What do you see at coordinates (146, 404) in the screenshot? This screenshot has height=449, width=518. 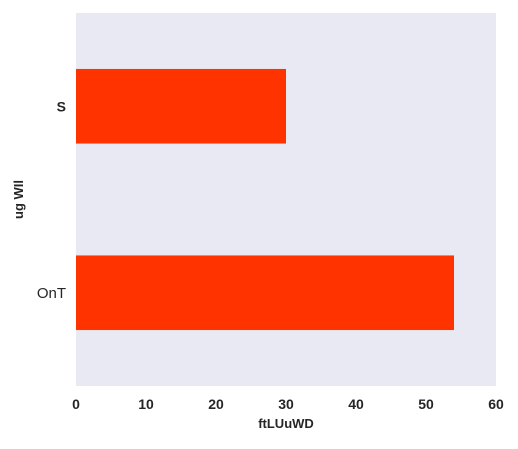 I see `x-tick-label-10: 10` at bounding box center [146, 404].